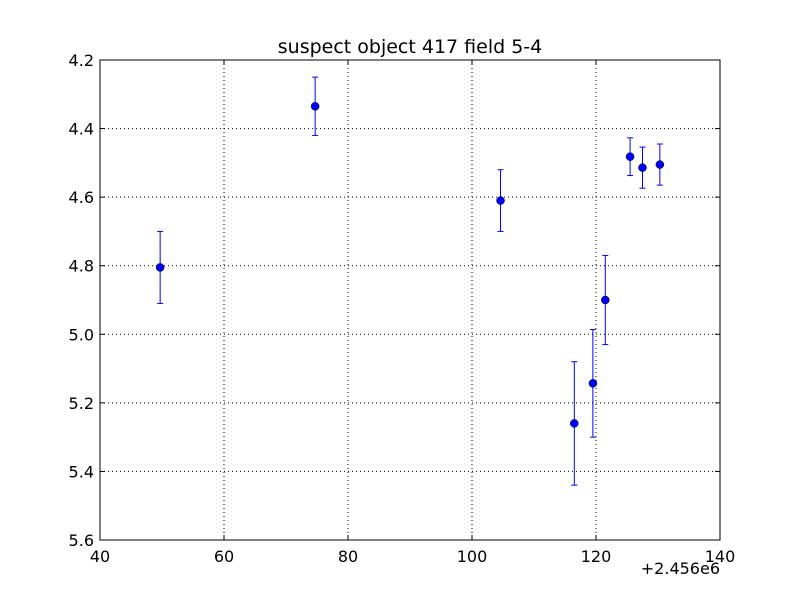 The width and height of the screenshot is (800, 600). Describe the element at coordinates (81, 540) in the screenshot. I see `y-tick-label: 5.6` at that location.